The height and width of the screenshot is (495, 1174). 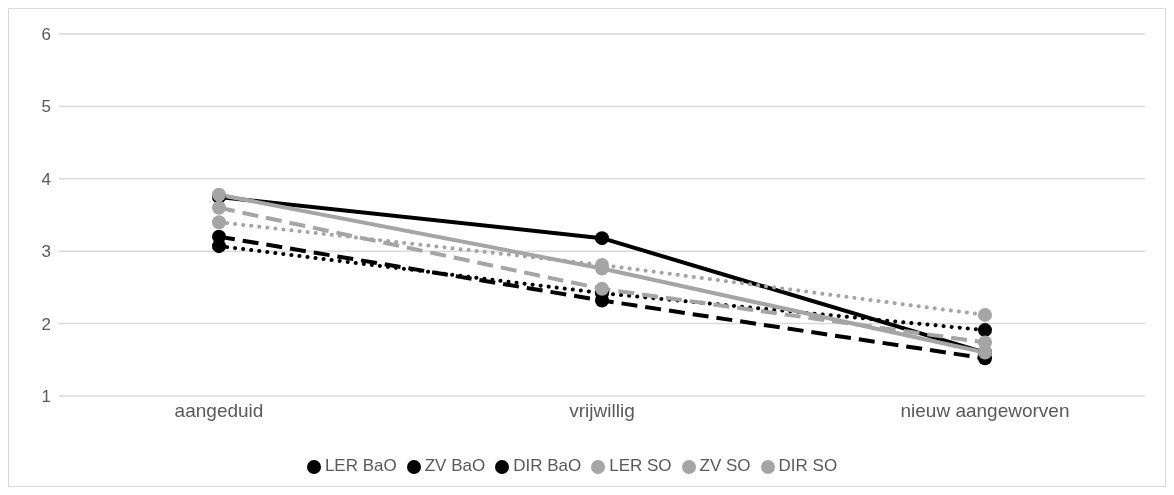 What do you see at coordinates (360, 465) in the screenshot?
I see `legend-label: LER BaO` at bounding box center [360, 465].